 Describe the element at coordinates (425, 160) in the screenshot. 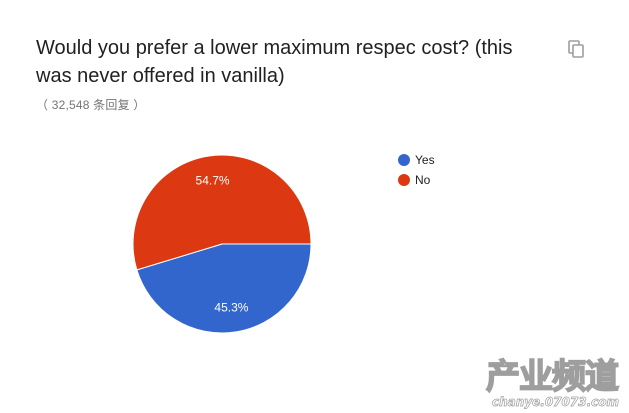

I see `legend-label-yes: Yes` at that location.